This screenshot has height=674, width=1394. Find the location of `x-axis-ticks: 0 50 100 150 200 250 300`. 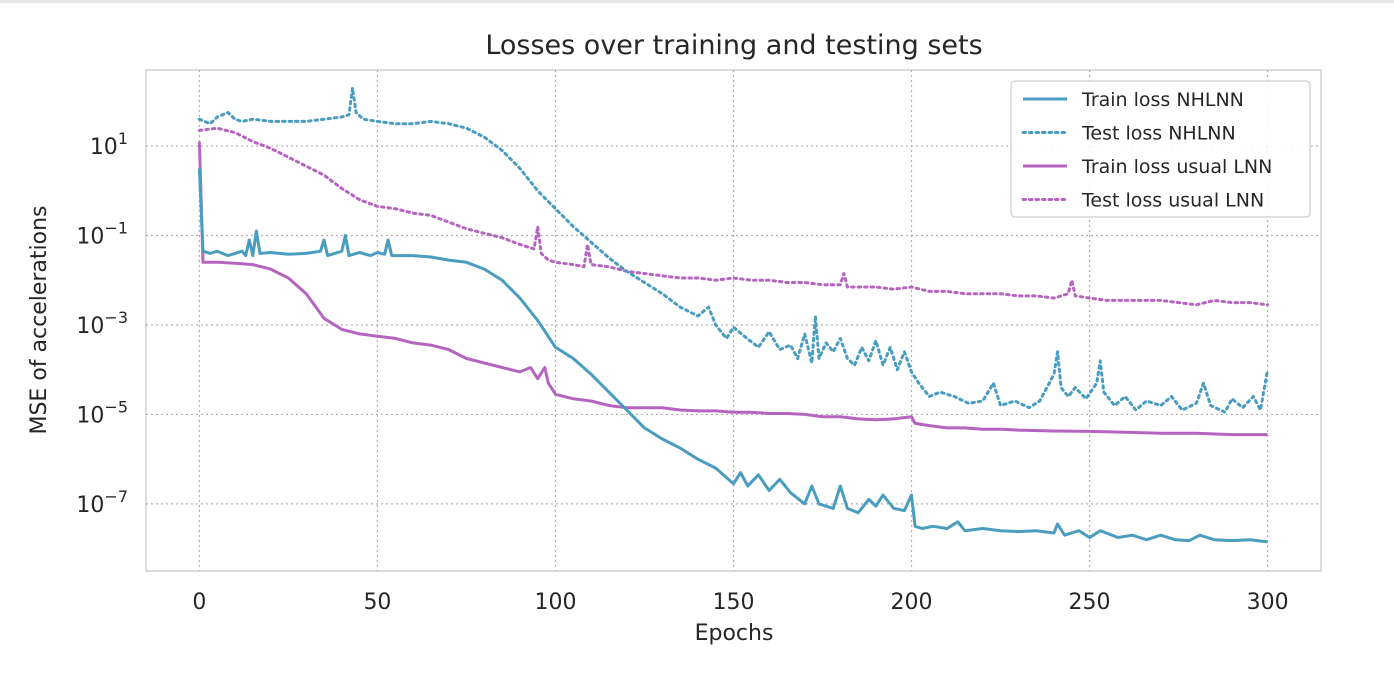

x-axis-ticks: 0 50 100 150 200 250 300 is located at coordinates (740, 602).